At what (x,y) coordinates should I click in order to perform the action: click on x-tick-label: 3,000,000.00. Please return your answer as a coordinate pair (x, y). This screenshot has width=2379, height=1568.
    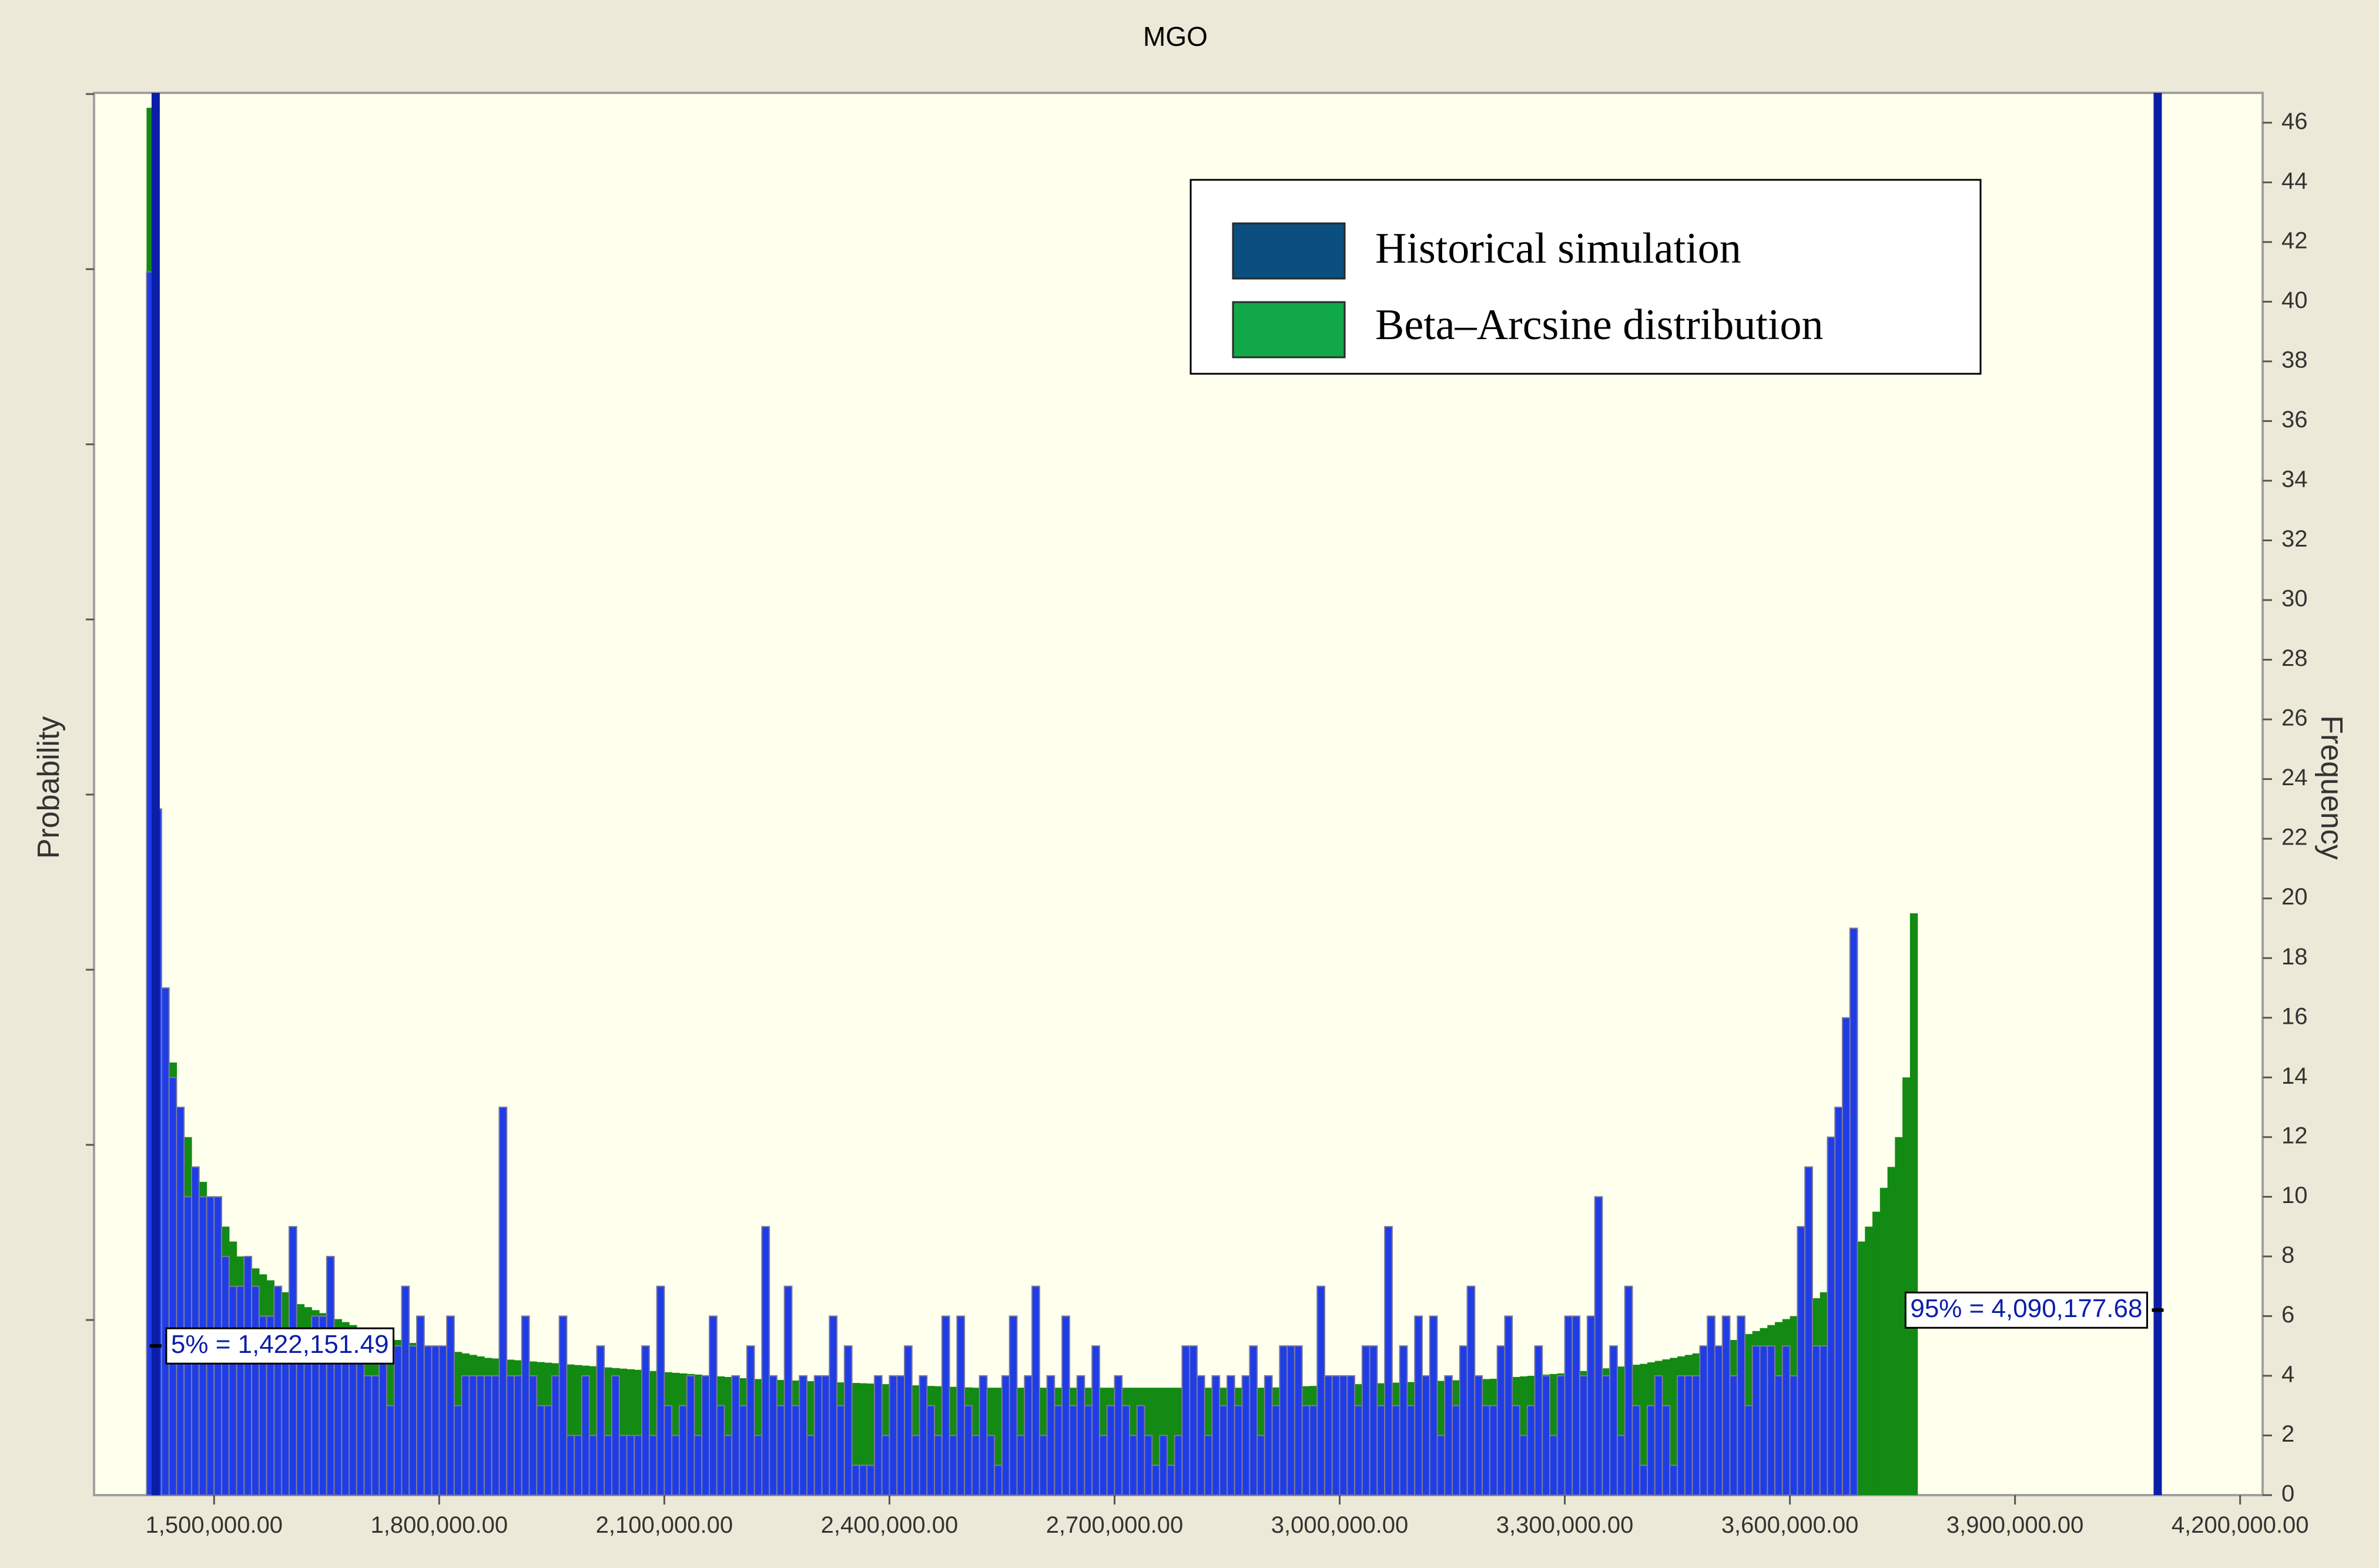
    Looking at the image, I should click on (1340, 1525).